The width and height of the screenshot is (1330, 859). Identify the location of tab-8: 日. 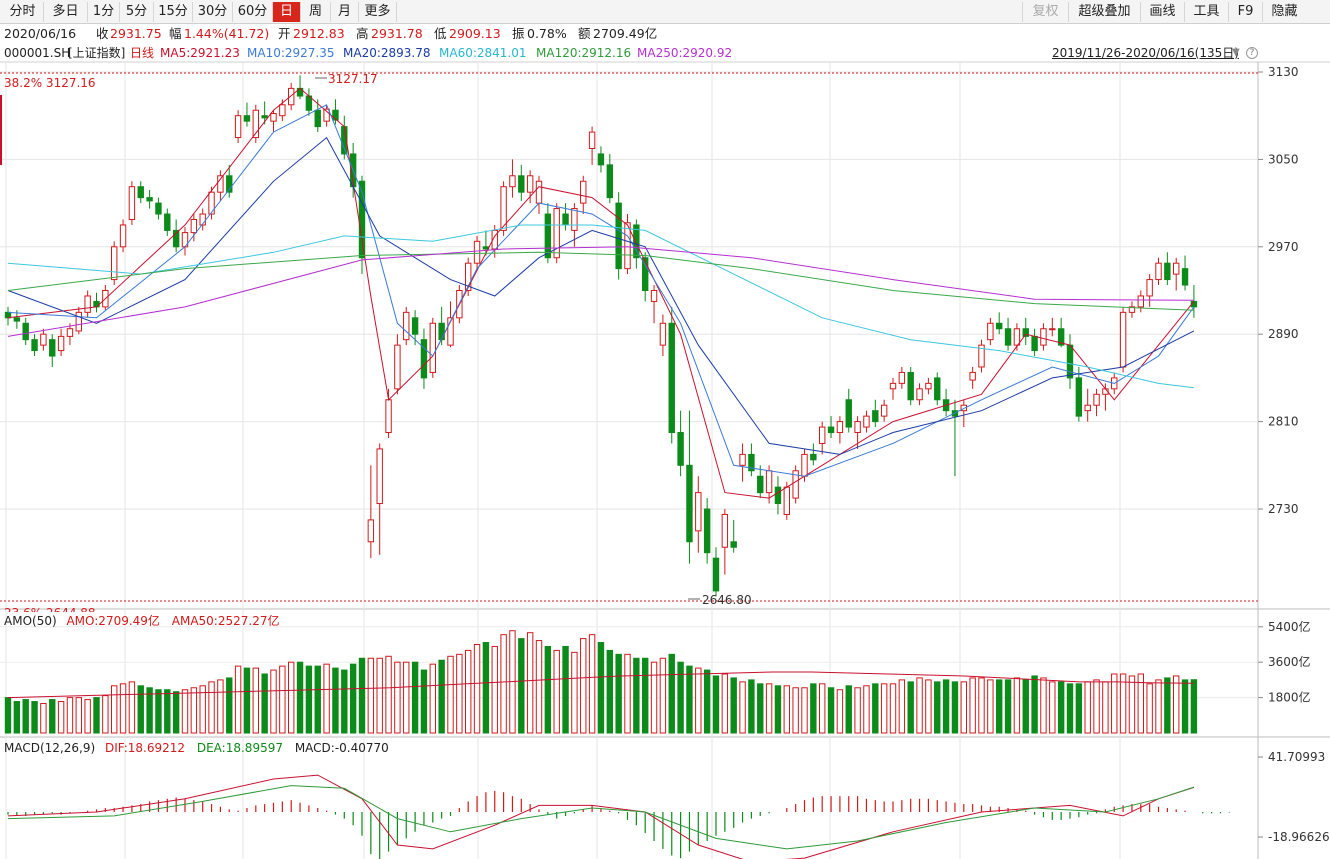
(287, 12).